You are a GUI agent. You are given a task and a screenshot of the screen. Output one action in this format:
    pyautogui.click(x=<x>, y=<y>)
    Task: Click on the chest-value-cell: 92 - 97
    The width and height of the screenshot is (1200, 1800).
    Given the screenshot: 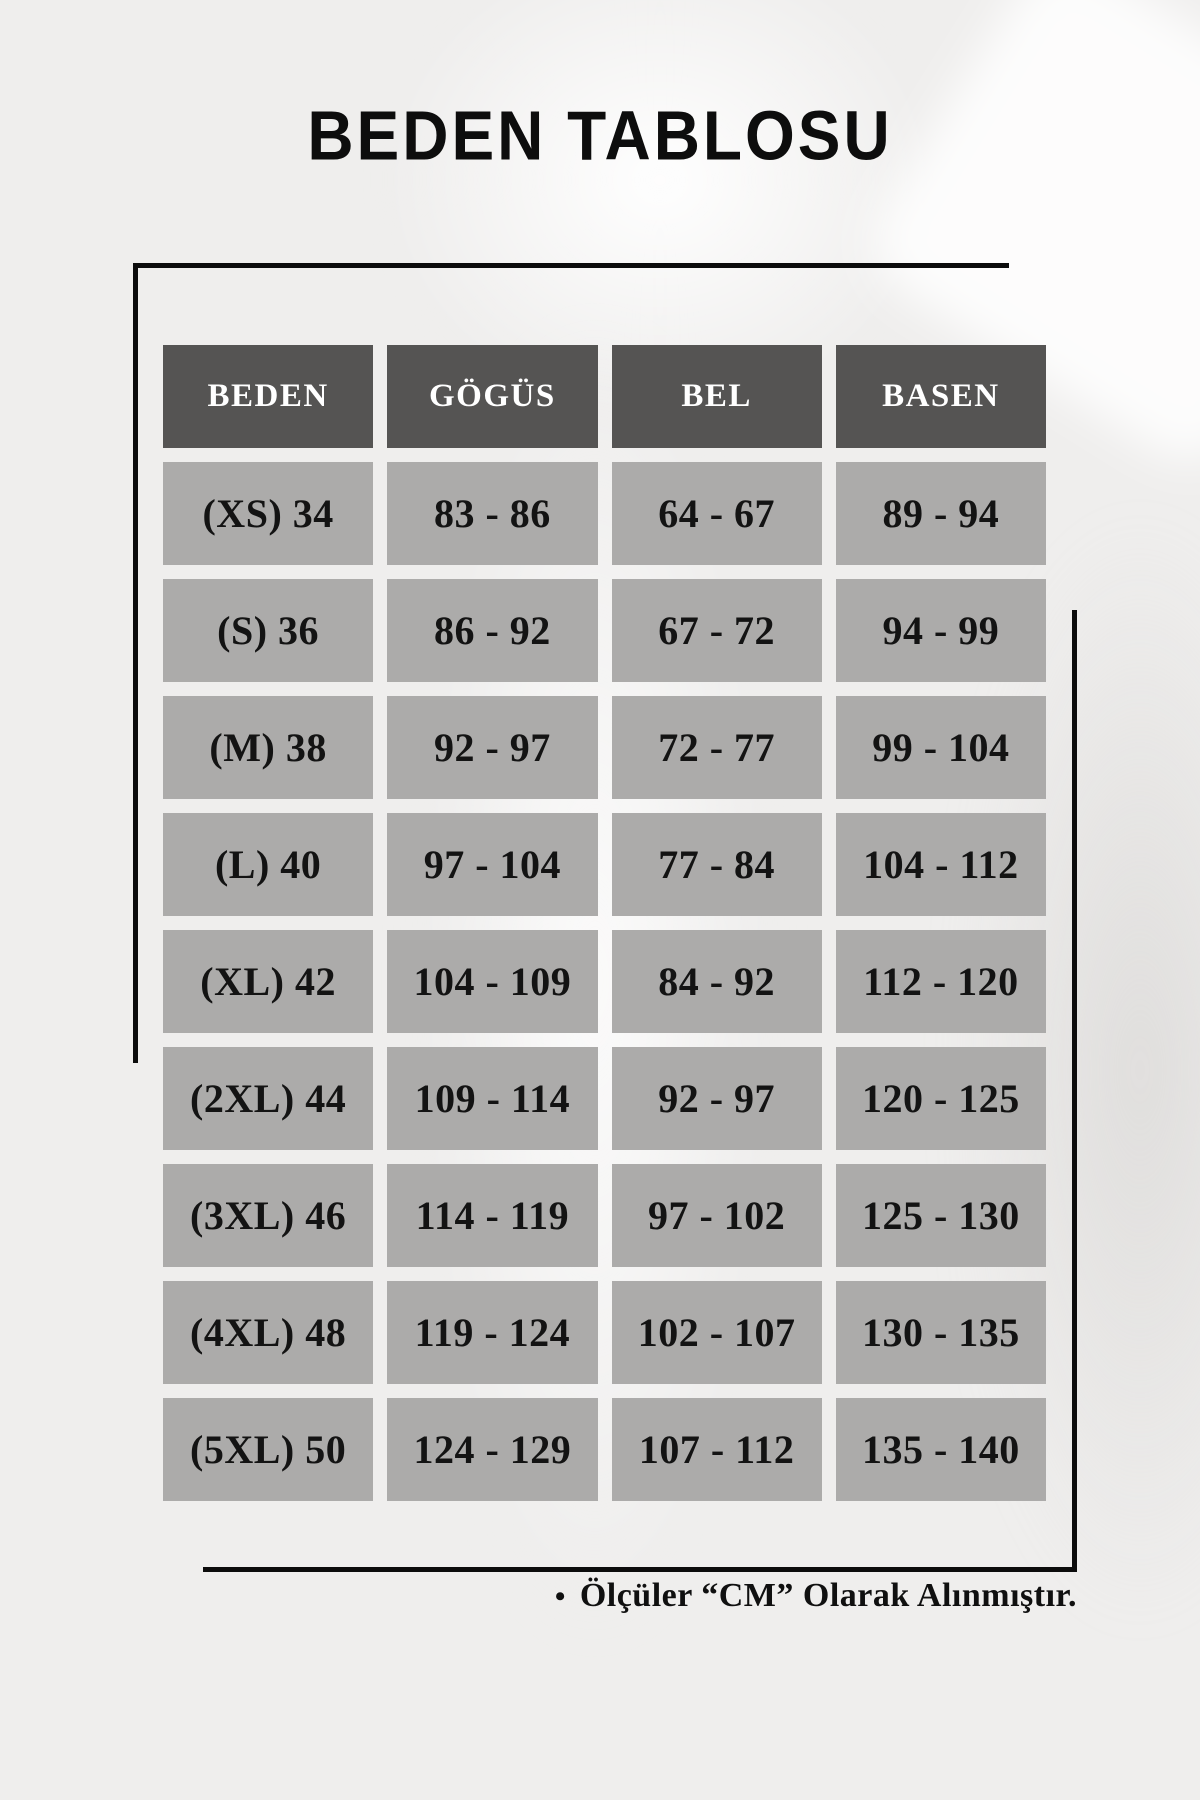 What is the action you would take?
    pyautogui.click(x=492, y=747)
    